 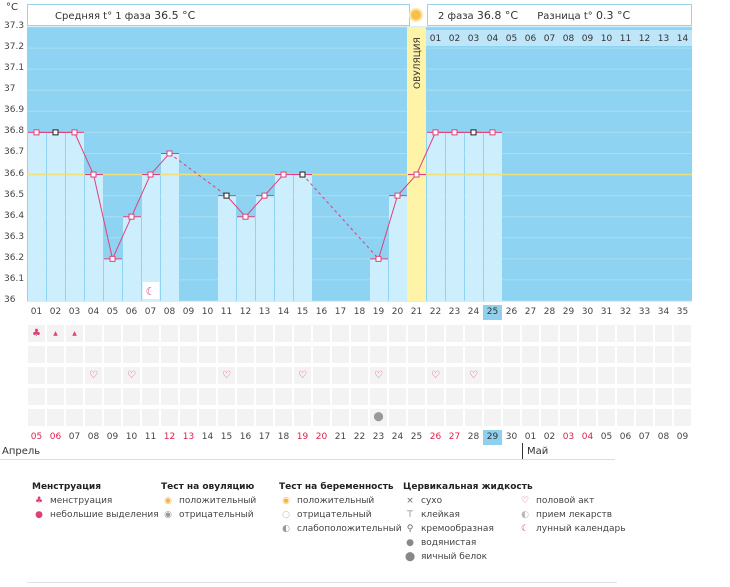 I want to click on cycle-day: 06, so click(x=131, y=312).